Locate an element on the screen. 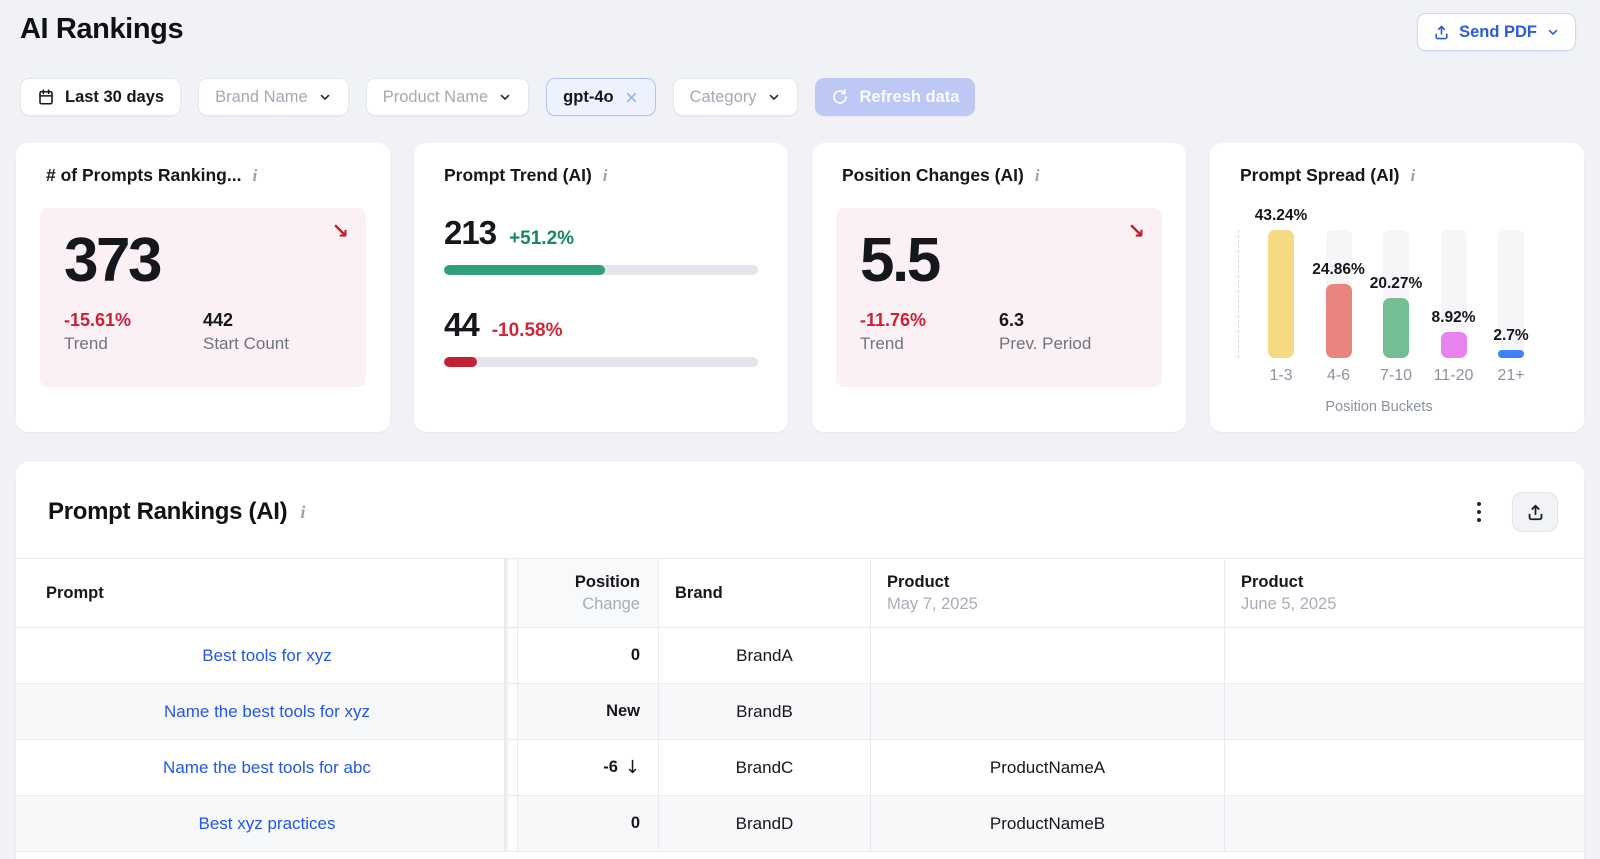  metric-value: 5.5 is located at coordinates (900, 260).